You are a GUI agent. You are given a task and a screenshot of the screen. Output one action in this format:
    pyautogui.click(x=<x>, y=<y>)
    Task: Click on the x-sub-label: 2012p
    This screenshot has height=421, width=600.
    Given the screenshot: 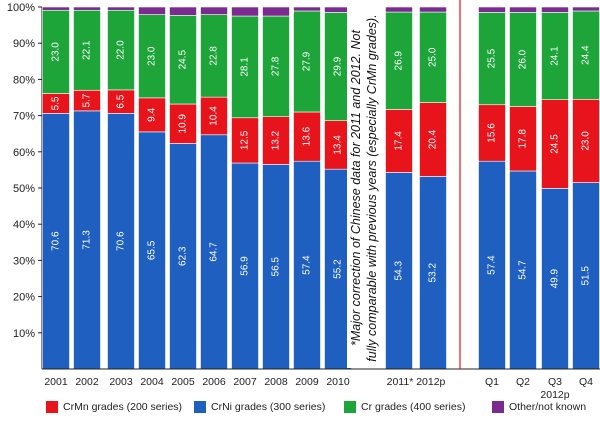 What is the action you would take?
    pyautogui.click(x=554, y=394)
    